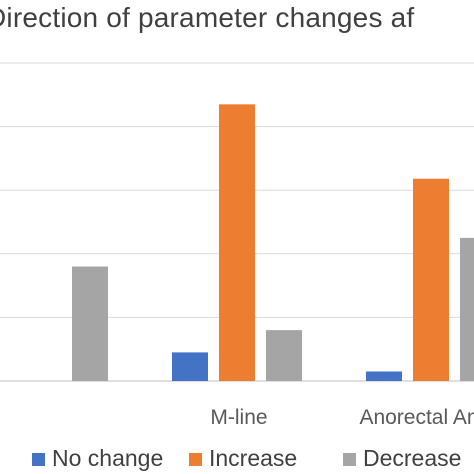  What do you see at coordinates (238, 417) in the screenshot?
I see `x-tick-label: M-line` at bounding box center [238, 417].